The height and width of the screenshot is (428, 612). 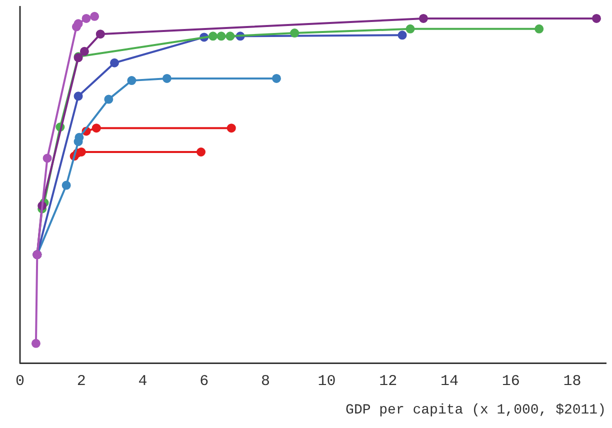 I want to click on x-tick-label: 14, so click(x=449, y=381).